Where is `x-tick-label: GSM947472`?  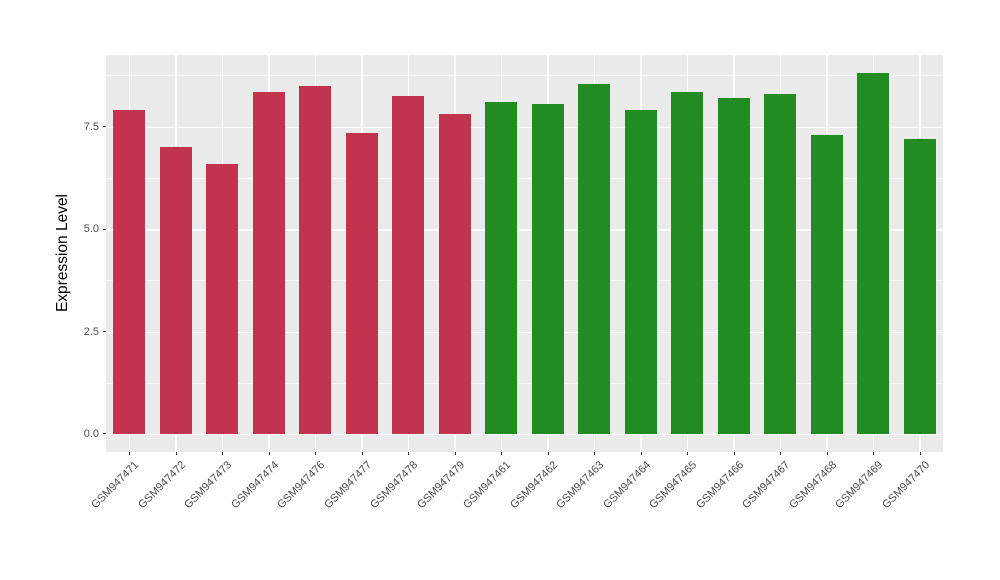
x-tick-label: GSM947472 is located at coordinates (162, 485).